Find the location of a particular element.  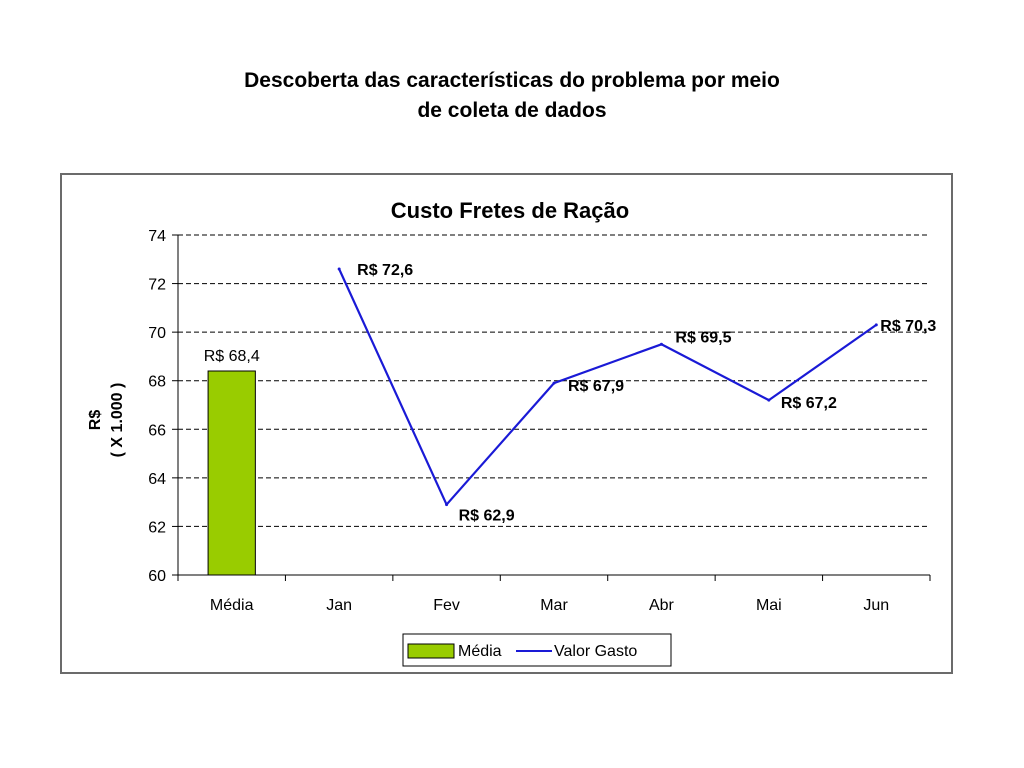

line-data-label: R$ 70,3 is located at coordinates (908, 326).